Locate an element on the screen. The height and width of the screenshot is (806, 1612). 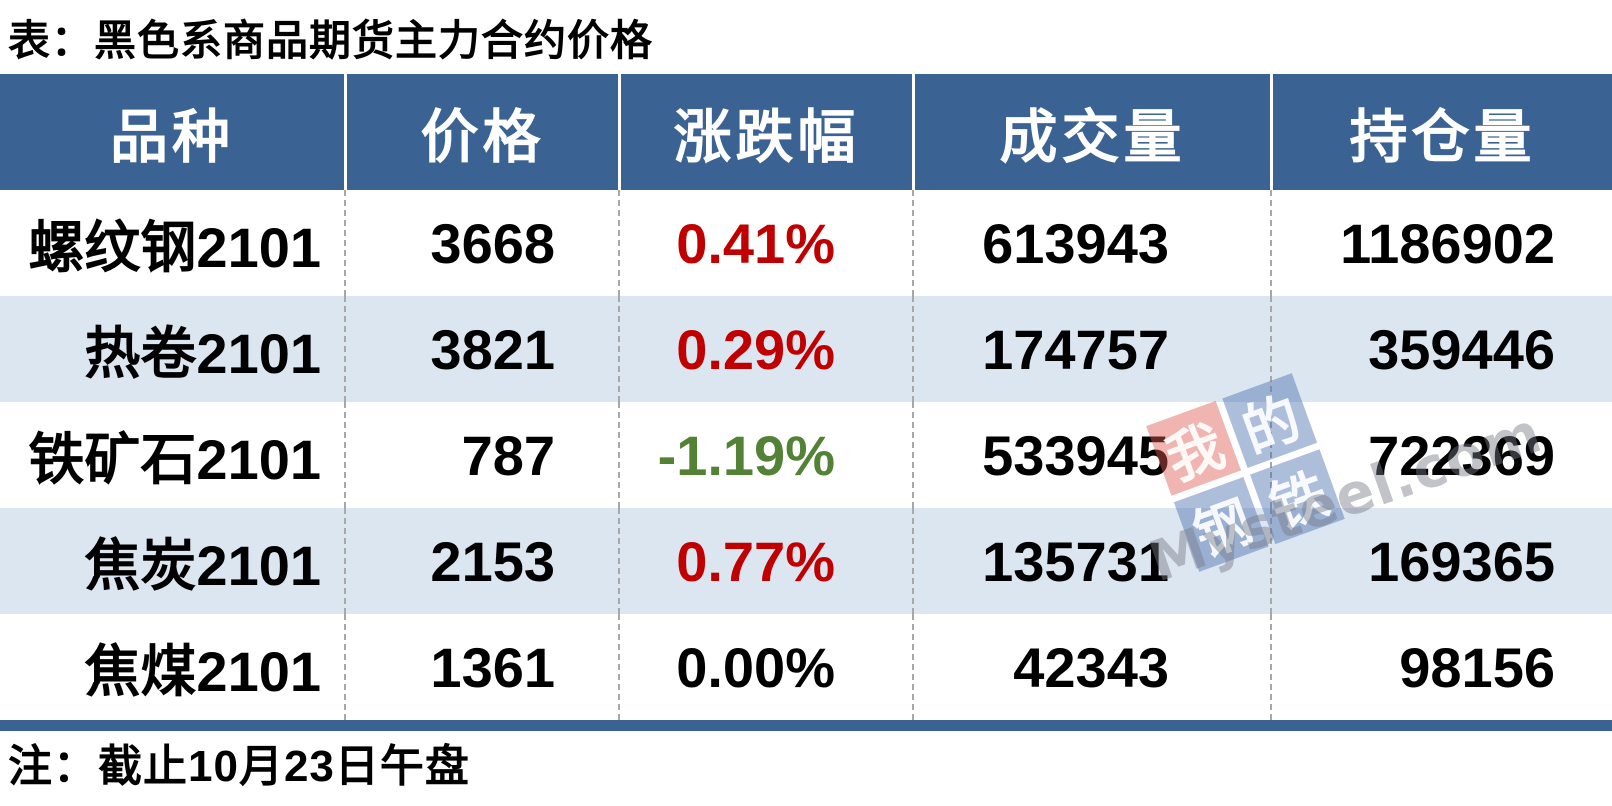
column-header-price: 价格 is located at coordinates (481, 132).